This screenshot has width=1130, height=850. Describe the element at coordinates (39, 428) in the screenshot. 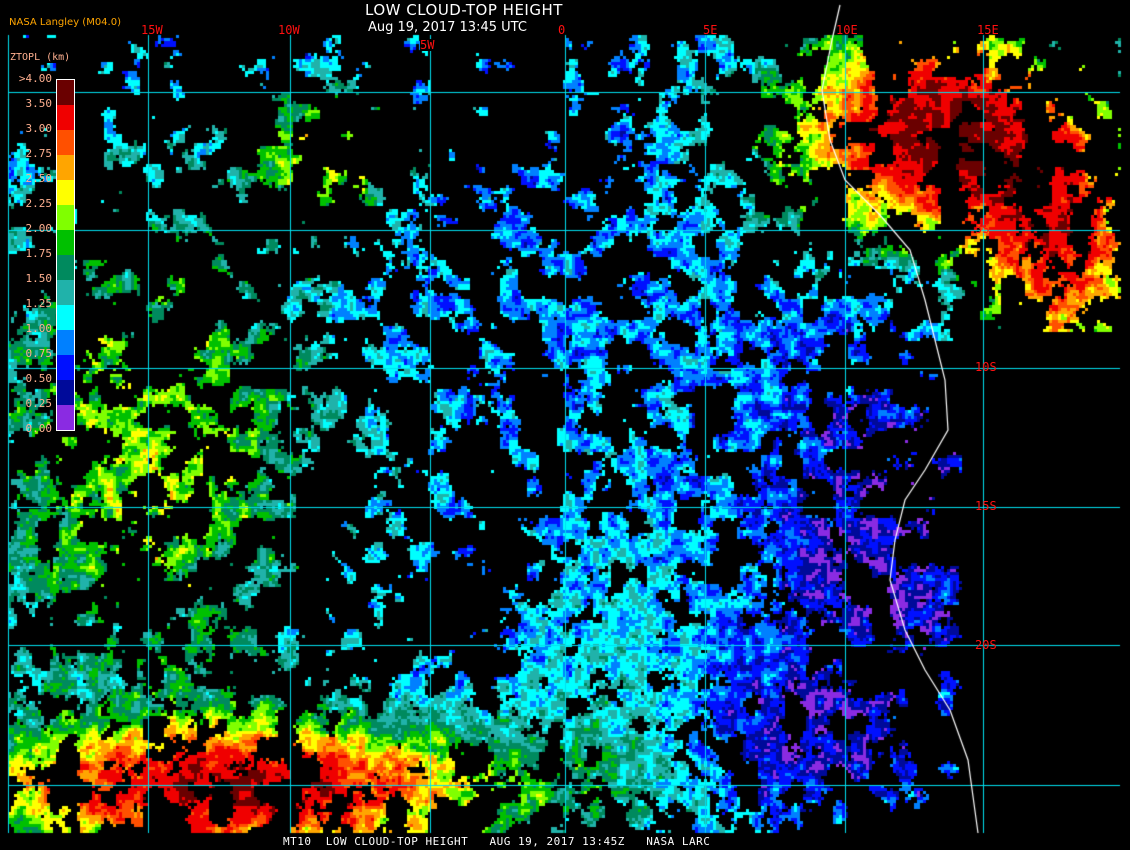

I see `legend-label: 0.00` at that location.